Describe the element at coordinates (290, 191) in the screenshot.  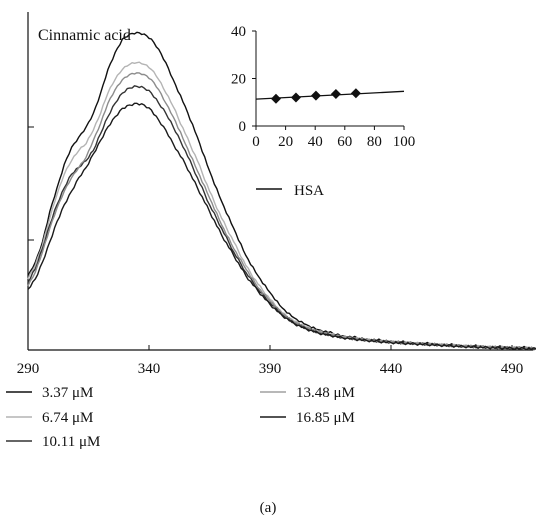
I see `inline-legend: HSA` at that location.